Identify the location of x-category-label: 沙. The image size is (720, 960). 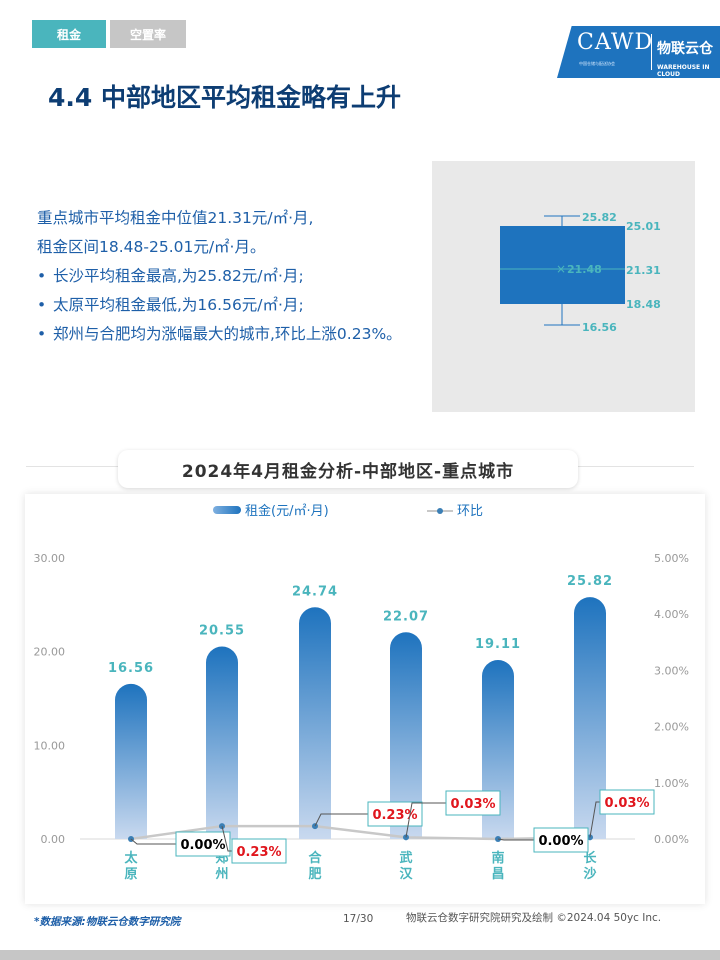
(589, 874).